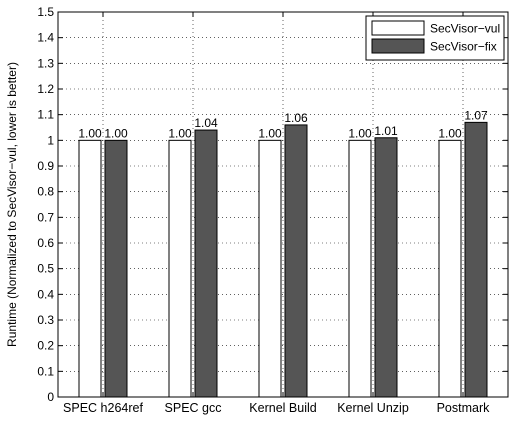 Image resolution: width=517 pixels, height=423 pixels. What do you see at coordinates (282, 408) in the screenshot?
I see `category-label: Kernel Build` at bounding box center [282, 408].